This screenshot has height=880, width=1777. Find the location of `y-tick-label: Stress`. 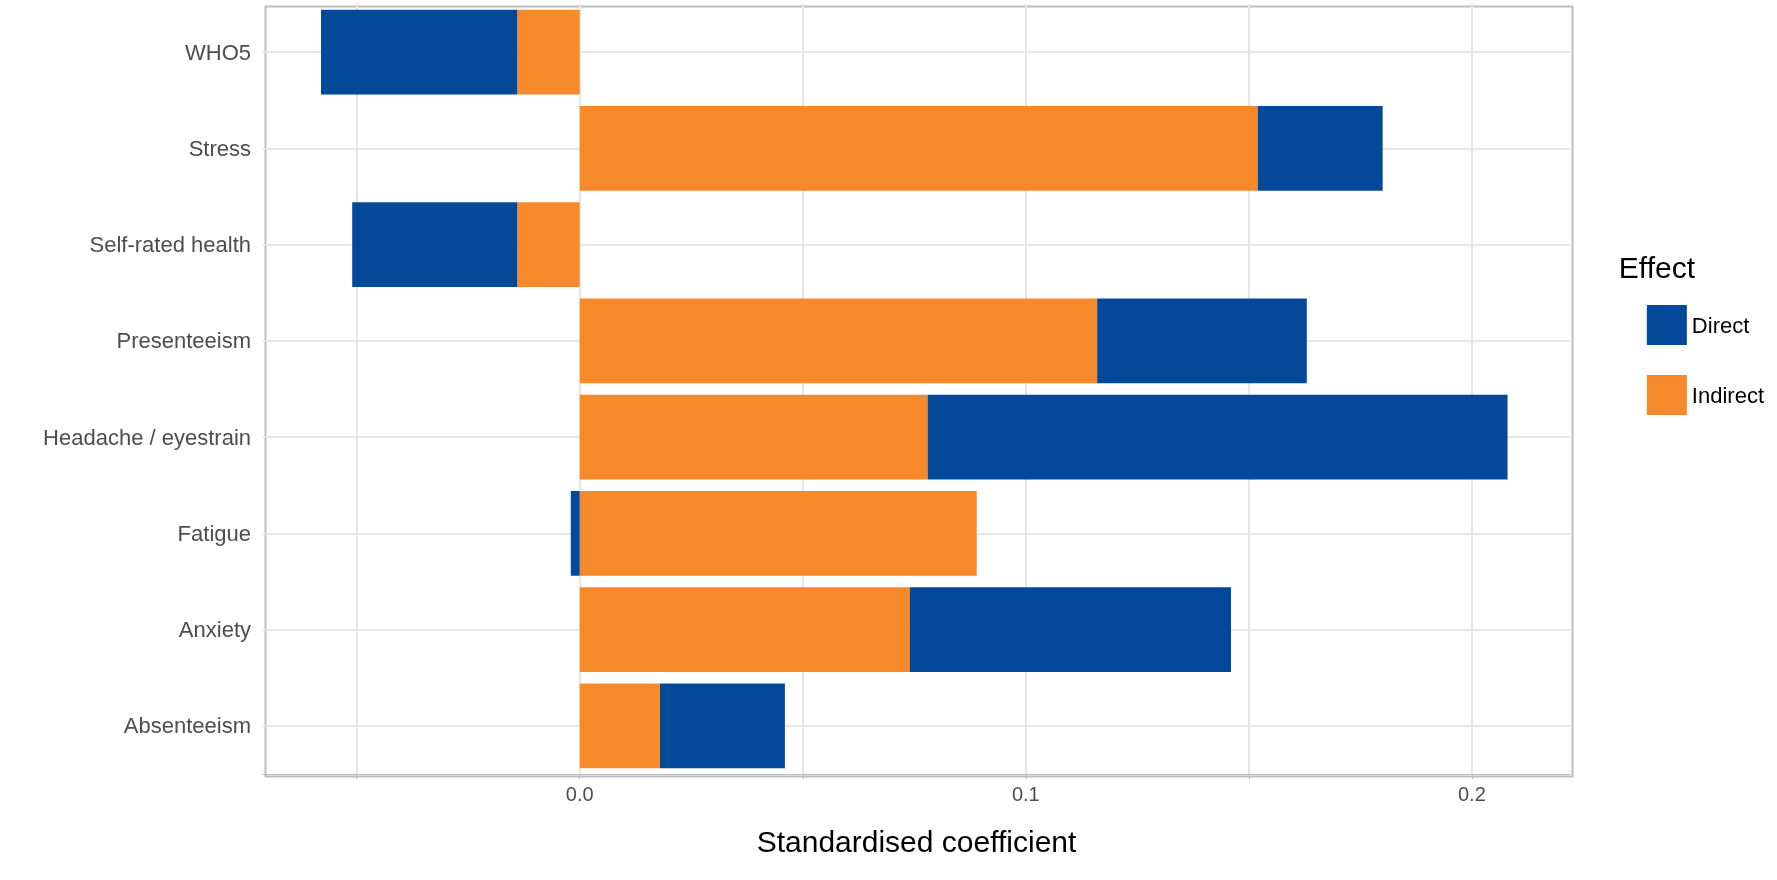

y-tick-label: Stress is located at coordinates (219, 148).